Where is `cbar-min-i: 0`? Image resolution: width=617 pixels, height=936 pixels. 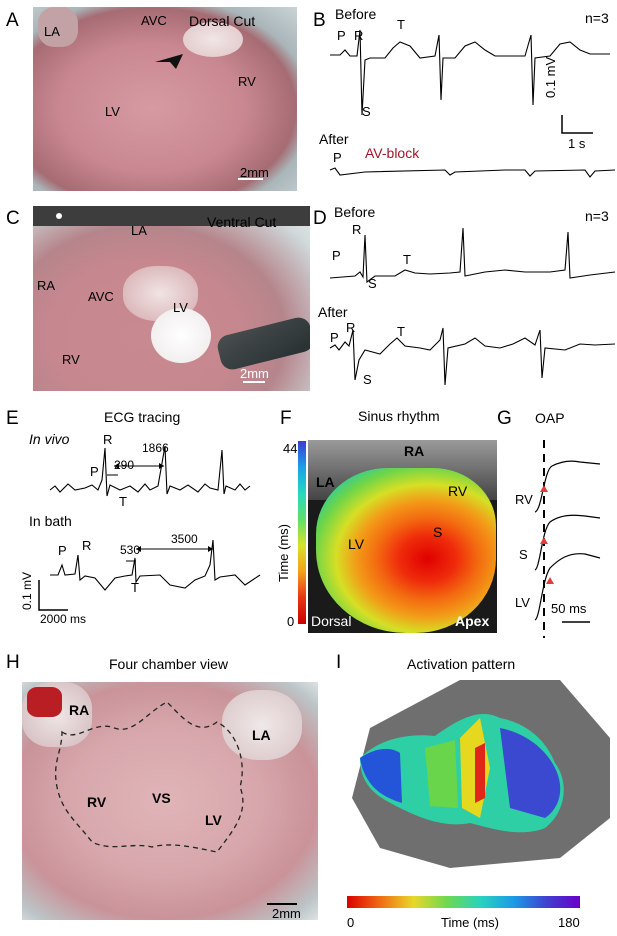
cbar-min-i: 0 is located at coordinates (351, 922).